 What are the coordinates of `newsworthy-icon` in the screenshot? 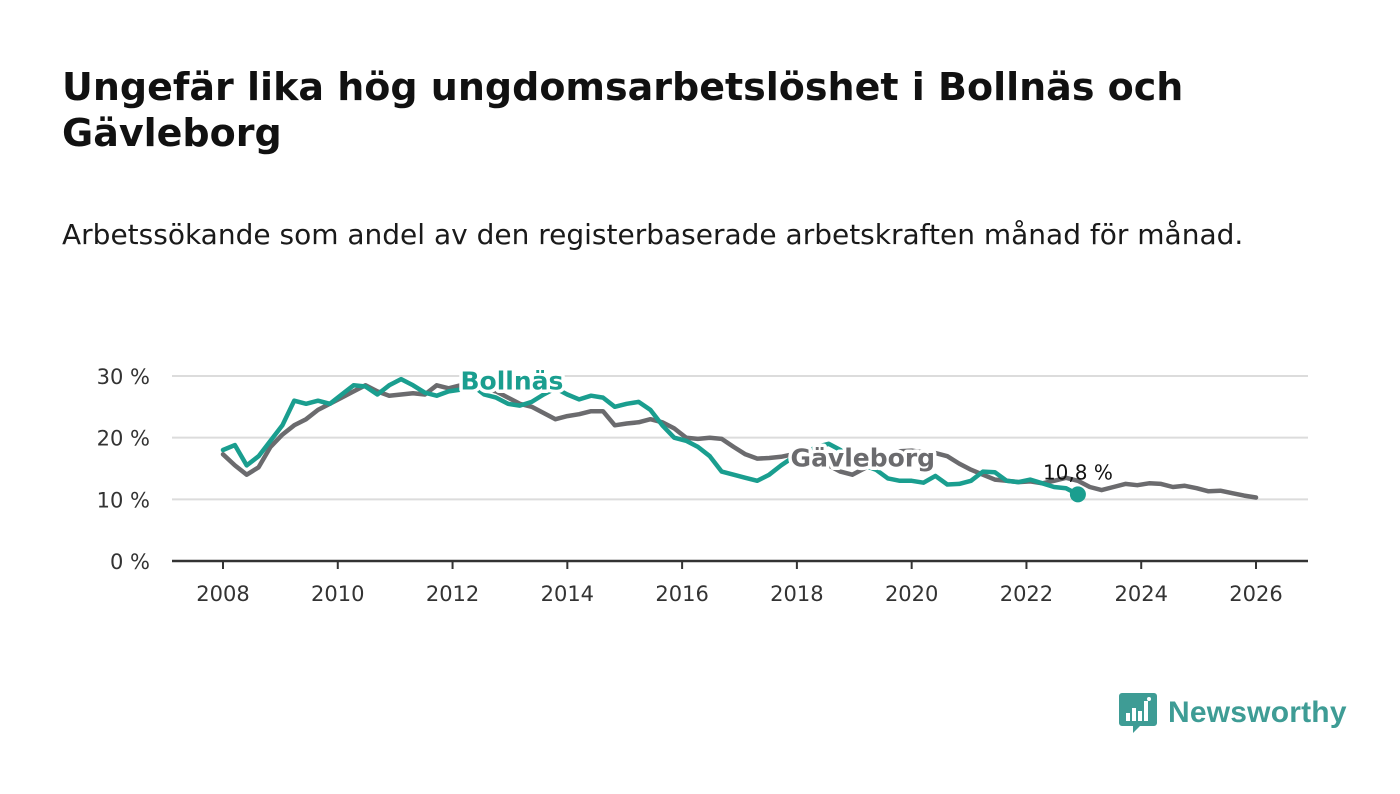 It's located at (1138, 713).